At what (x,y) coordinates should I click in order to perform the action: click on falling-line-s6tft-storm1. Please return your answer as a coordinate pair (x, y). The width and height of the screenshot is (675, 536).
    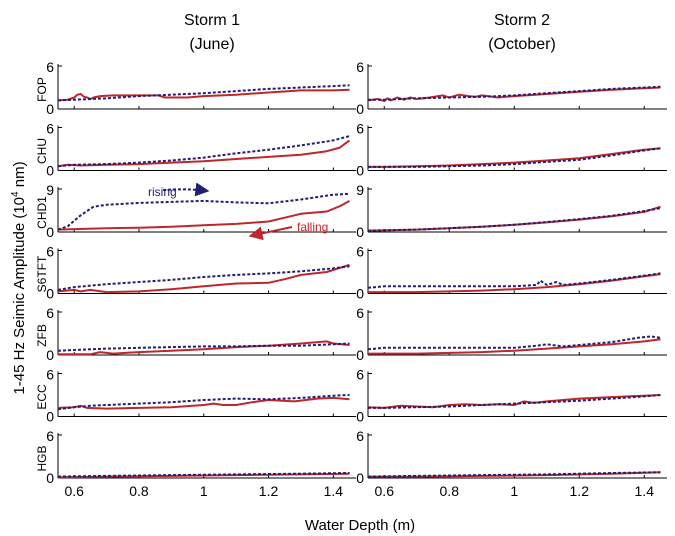
    Looking at the image, I should click on (204, 278).